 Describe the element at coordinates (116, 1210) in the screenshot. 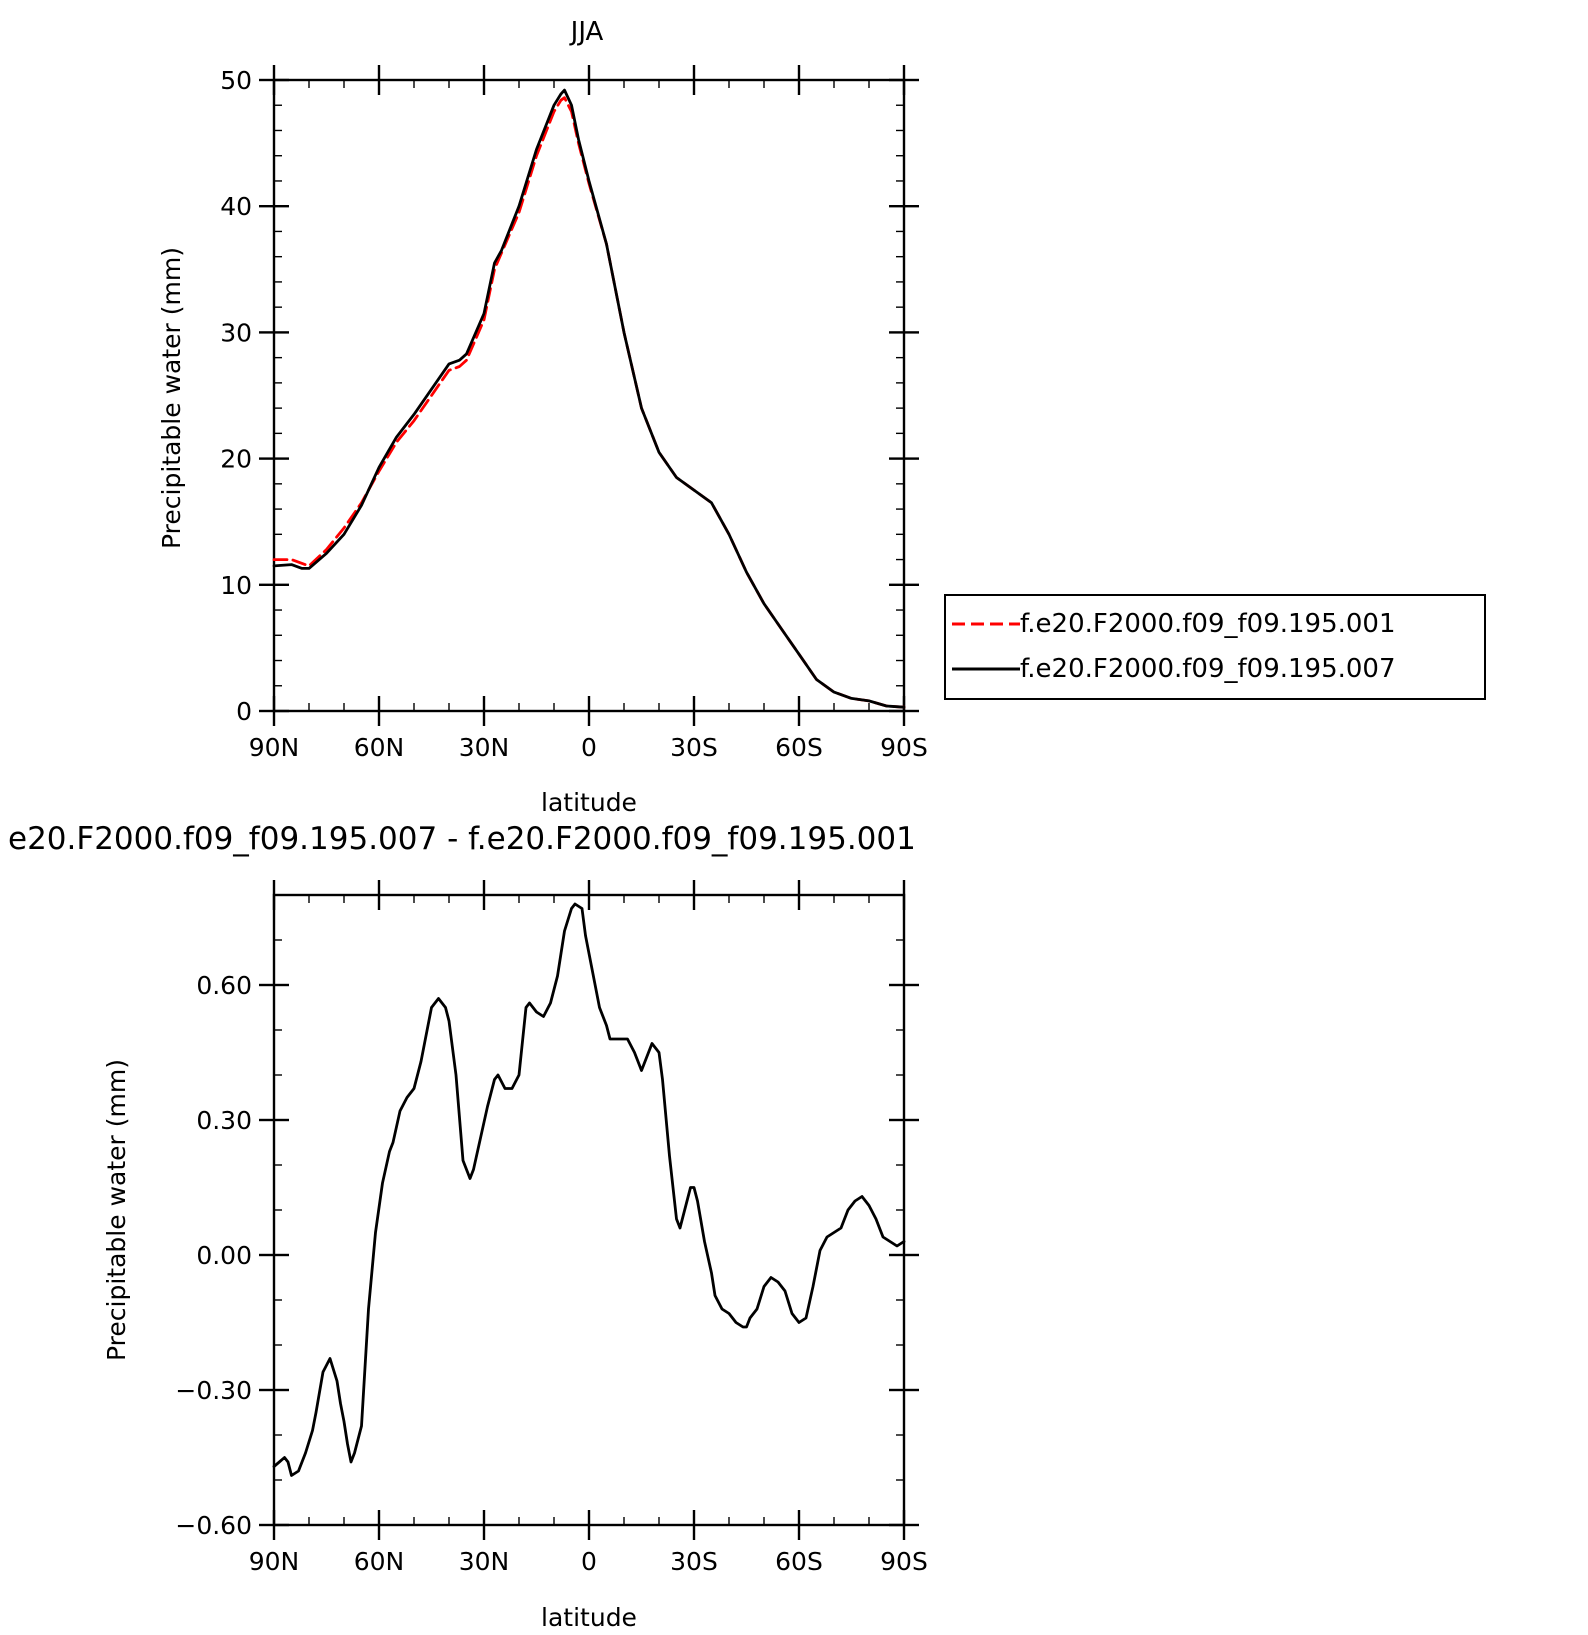

I see `bottom-y-axis-label: Precipitable water (mm)` at that location.